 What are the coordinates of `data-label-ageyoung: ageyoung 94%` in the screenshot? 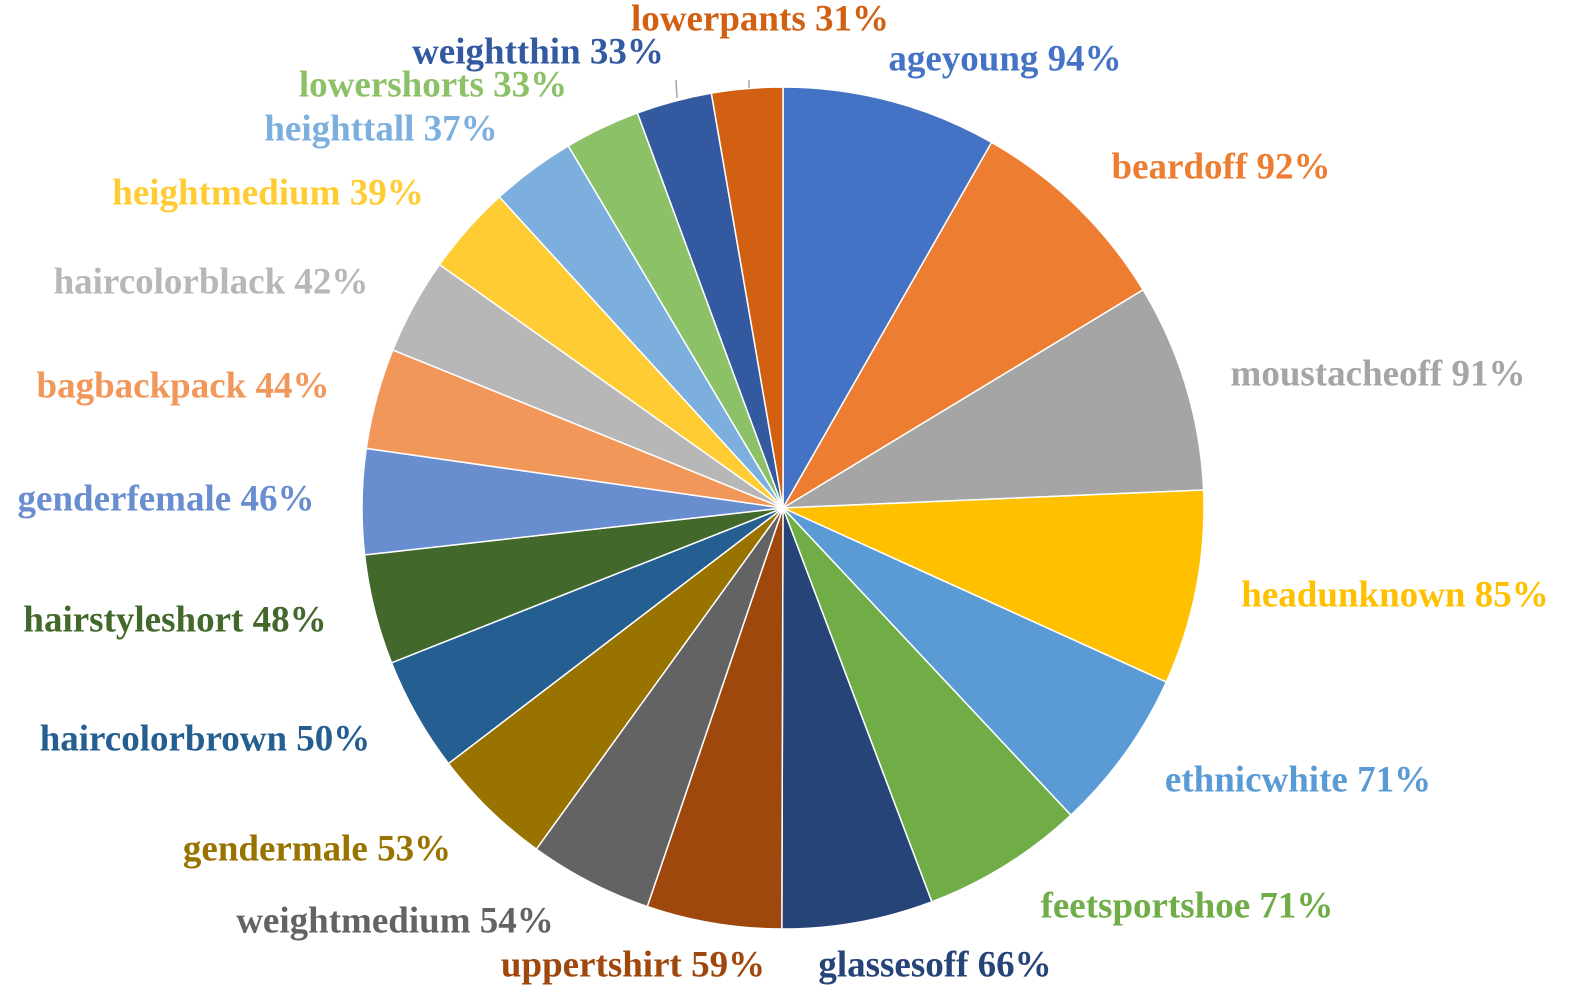 It's located at (1004, 58).